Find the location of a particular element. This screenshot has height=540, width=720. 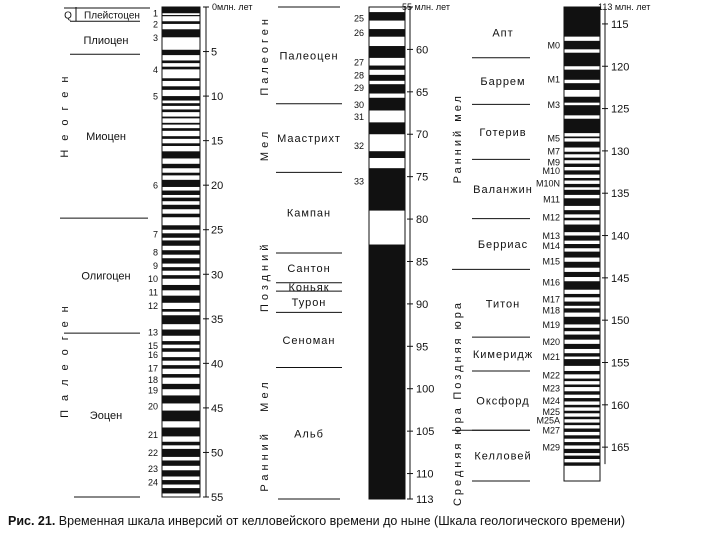

chron-label: 26 is located at coordinates (359, 33).